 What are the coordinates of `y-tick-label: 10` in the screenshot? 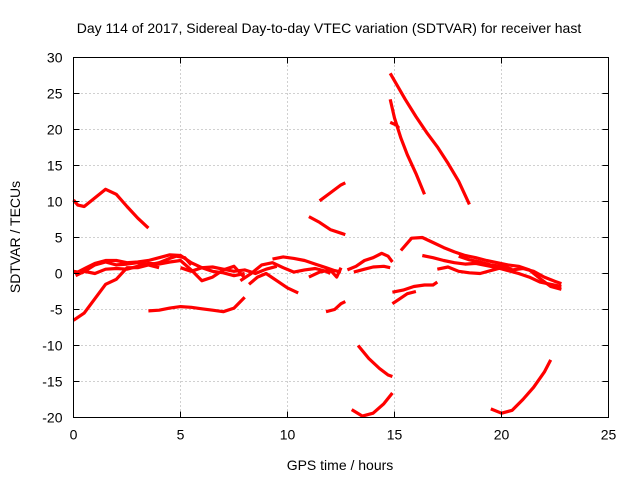 It's located at (55, 202).